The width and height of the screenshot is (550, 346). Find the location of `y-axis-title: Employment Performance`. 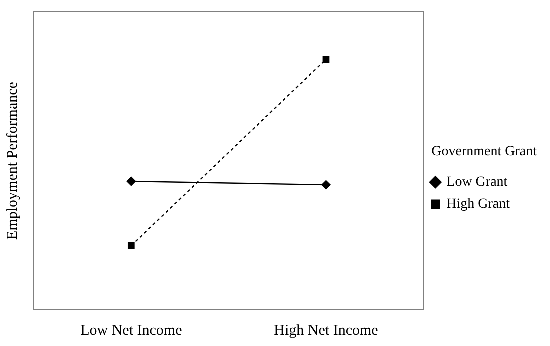

y-axis-title: Employment Performance is located at coordinates (12, 161).